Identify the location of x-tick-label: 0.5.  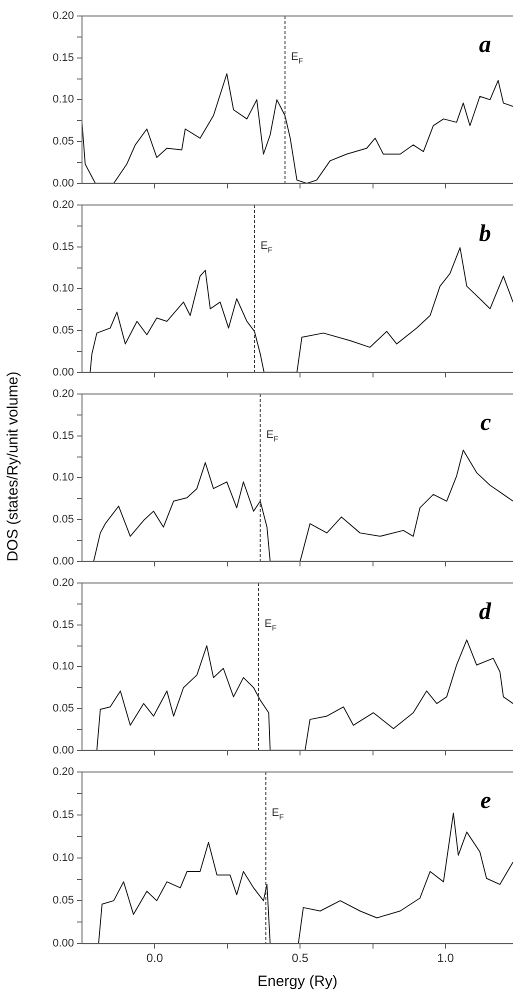
(300, 958).